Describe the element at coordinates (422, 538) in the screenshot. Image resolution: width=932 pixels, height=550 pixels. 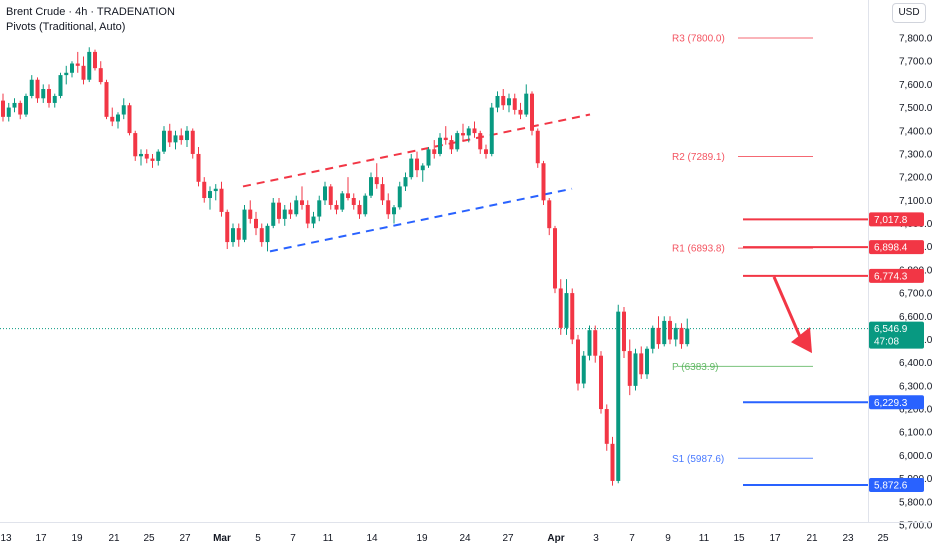
I see `x-tick-label: 19` at that location.